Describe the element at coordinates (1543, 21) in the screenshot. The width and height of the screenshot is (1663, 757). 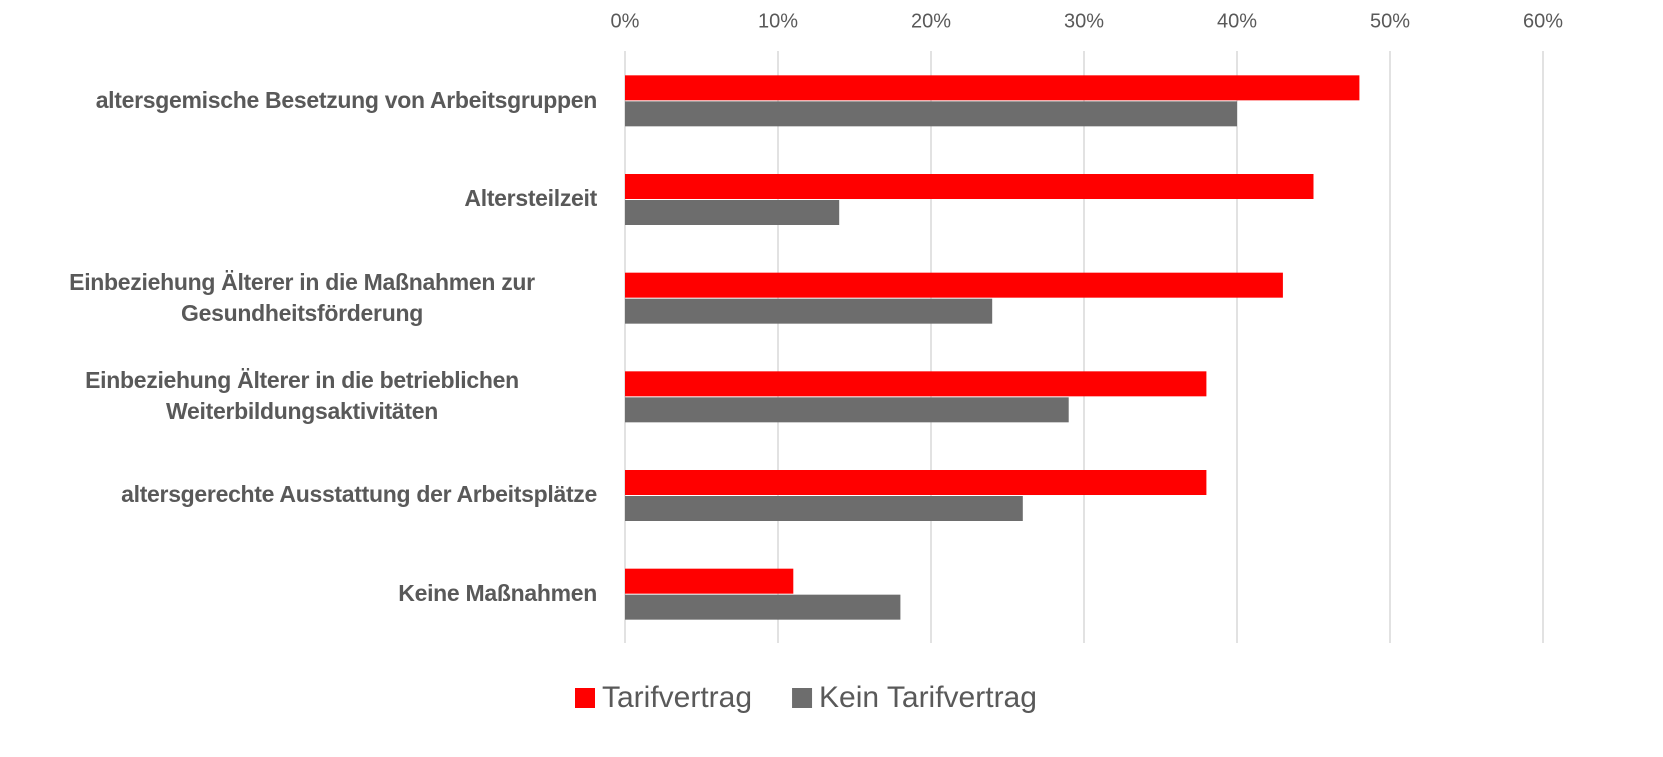
I see `x-tick-label: 60%` at that location.